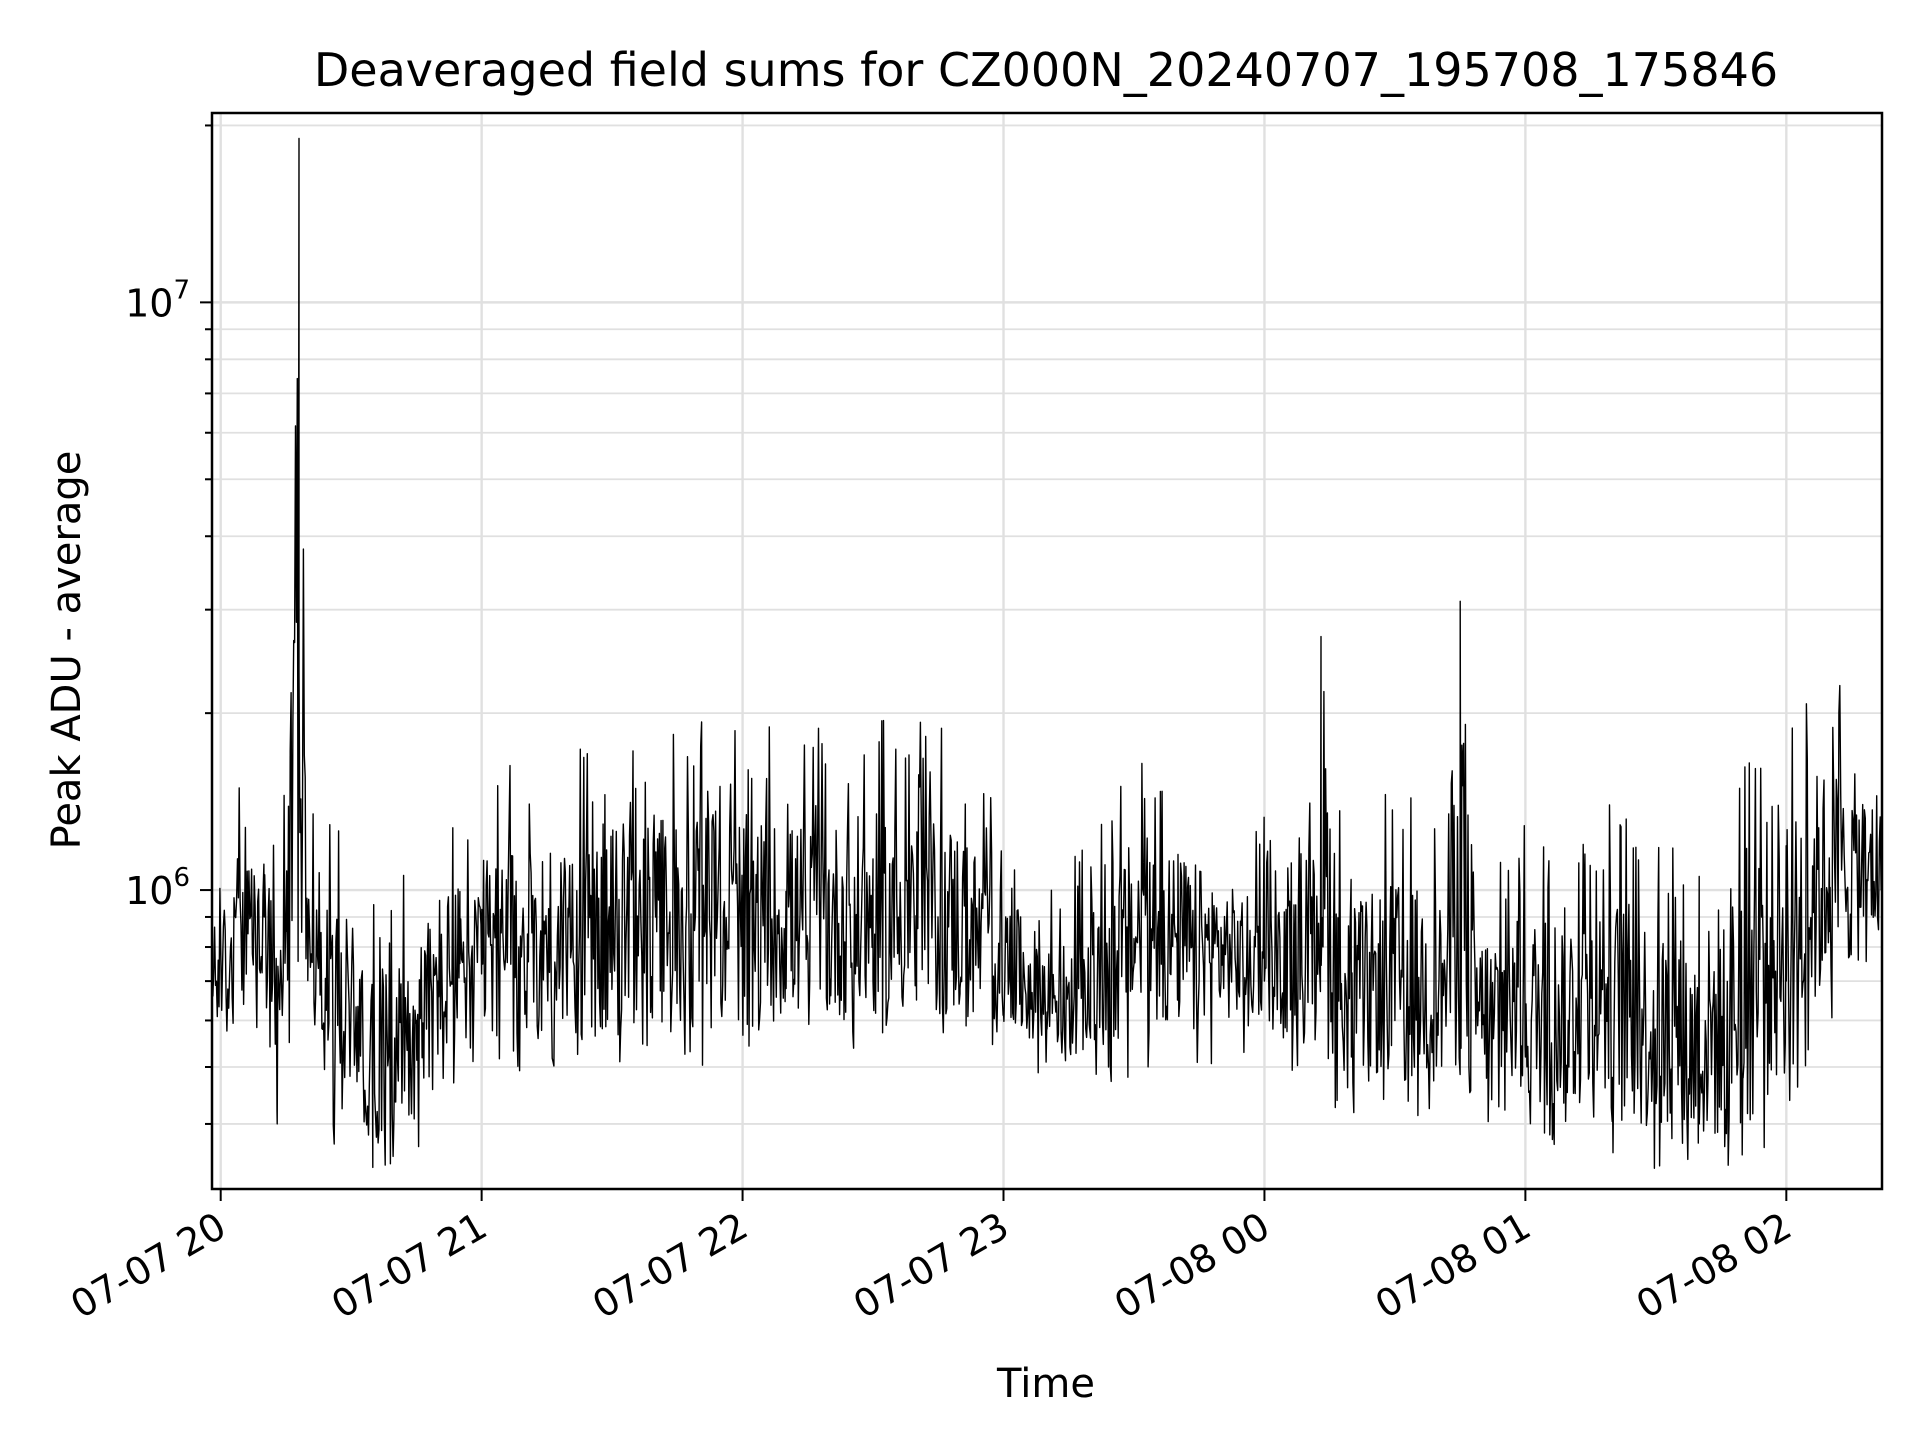 This screenshot has height=1445, width=1920. What do you see at coordinates (67, 650) in the screenshot?
I see `y-axis-label: Peak ADU - average` at bounding box center [67, 650].